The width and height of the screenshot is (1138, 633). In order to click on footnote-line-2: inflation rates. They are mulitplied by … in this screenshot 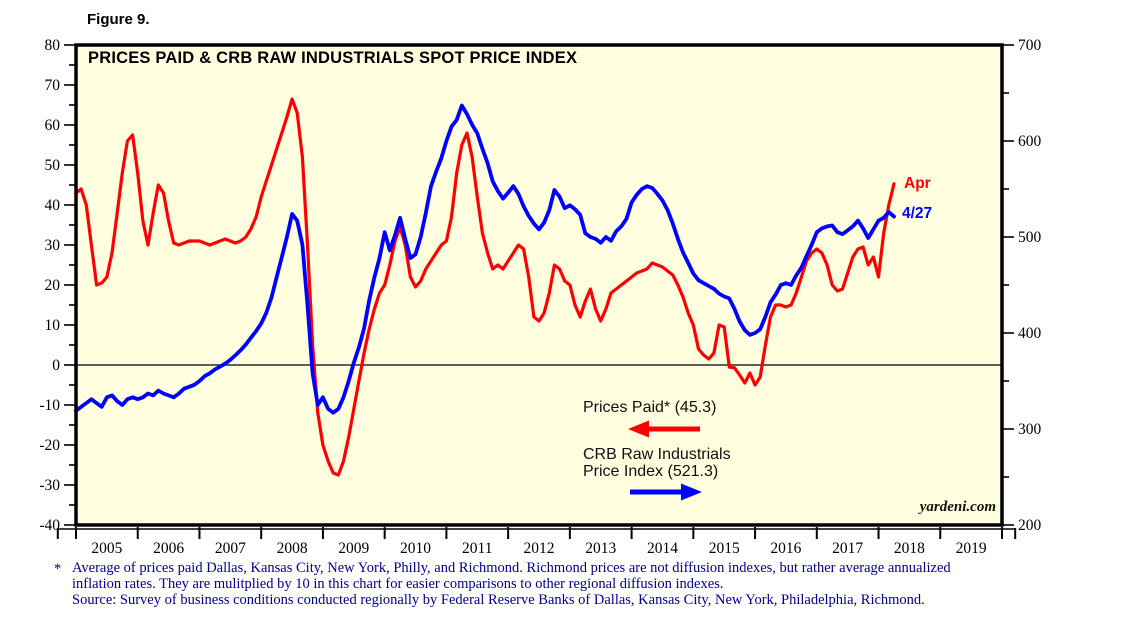, I will do `click(398, 584)`.